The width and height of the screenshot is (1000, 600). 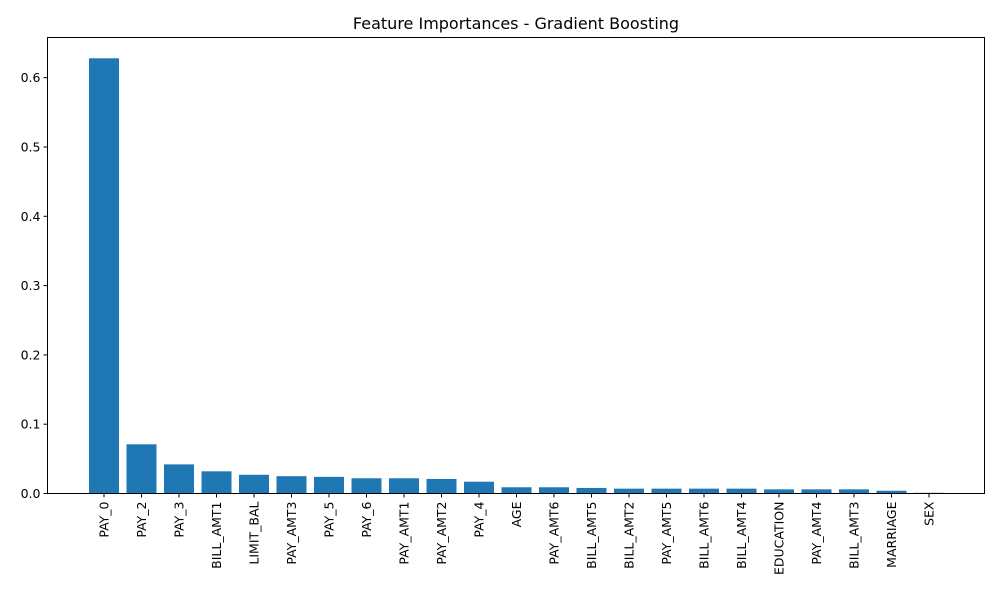 I want to click on x-tick-label: BILL_AMT5, so click(x=591, y=535).